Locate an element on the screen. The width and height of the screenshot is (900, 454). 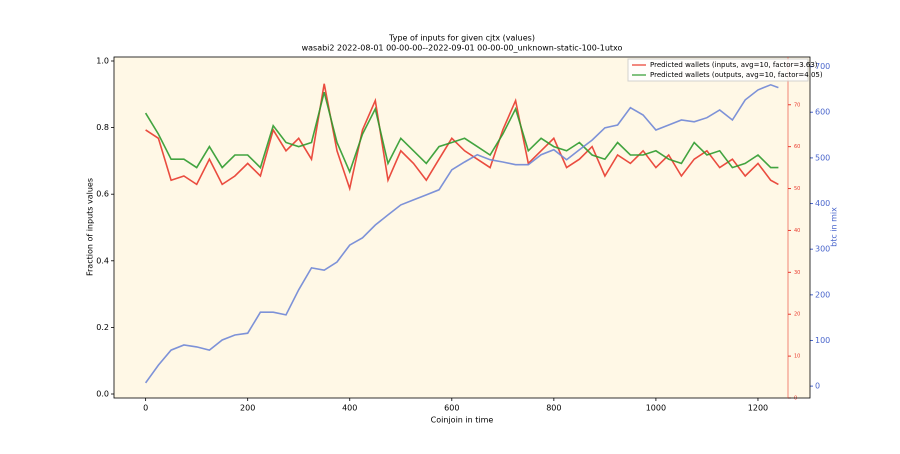
series-line is located at coordinates (461, 133).